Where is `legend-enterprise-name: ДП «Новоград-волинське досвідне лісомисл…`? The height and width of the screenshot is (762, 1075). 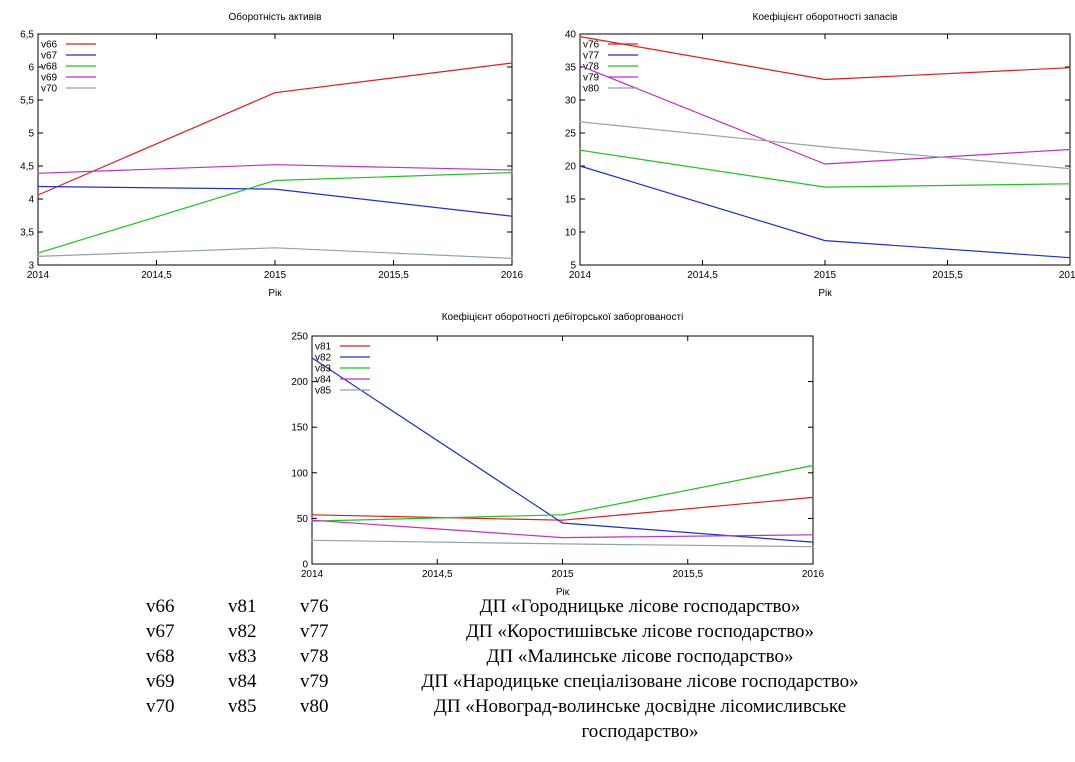 legend-enterprise-name: ДП «Новоград-волинське досвідне лісомисл… is located at coordinates (640, 706).